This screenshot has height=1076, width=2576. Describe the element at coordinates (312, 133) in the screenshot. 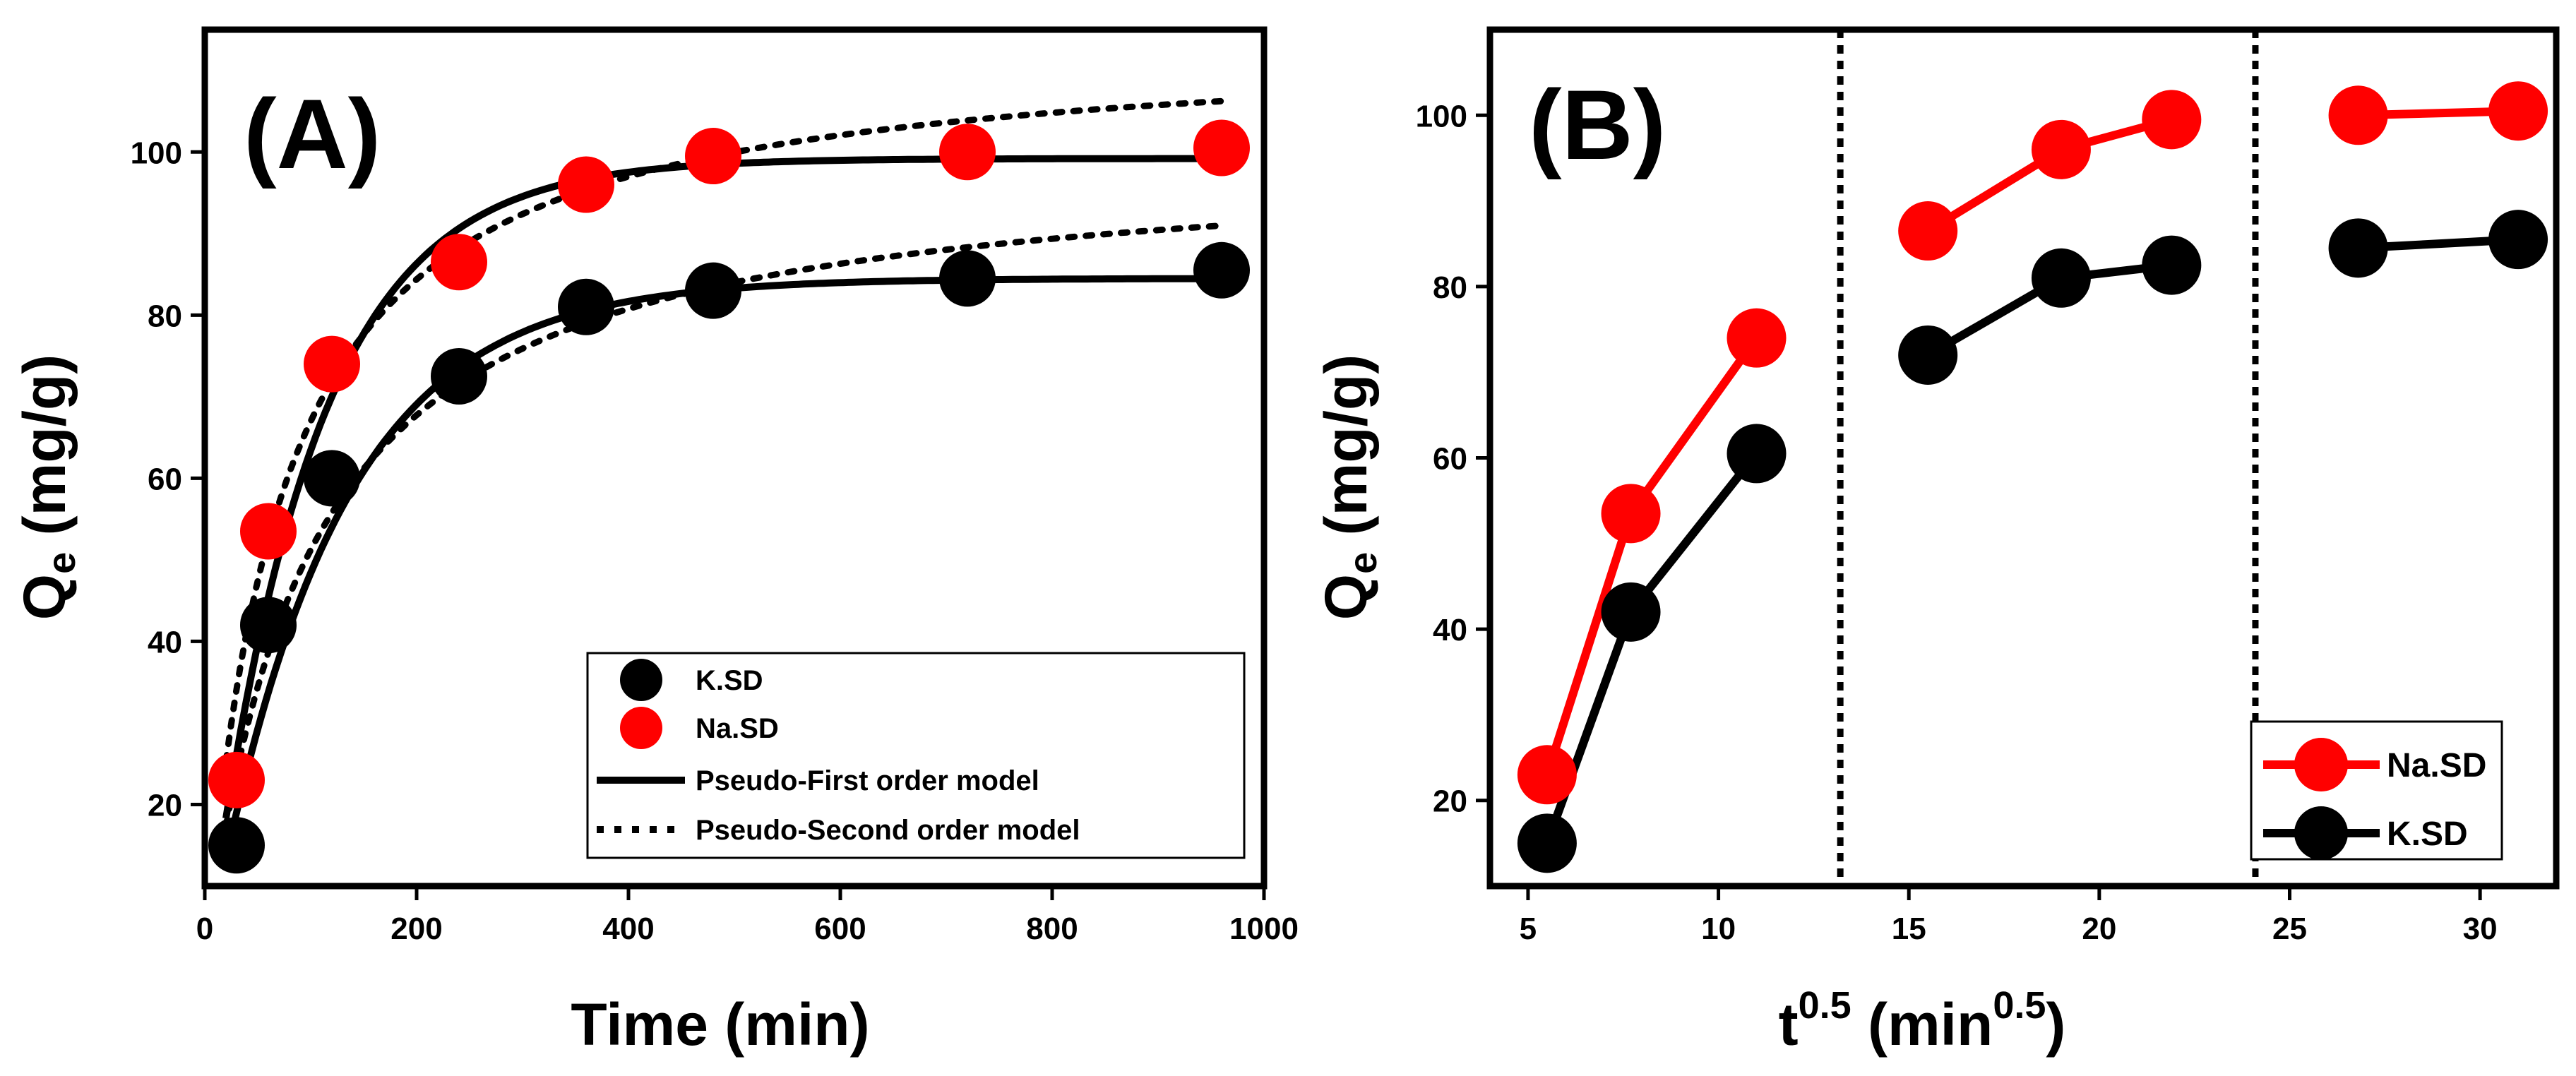

I see `panel-a-label: (A)` at that location.